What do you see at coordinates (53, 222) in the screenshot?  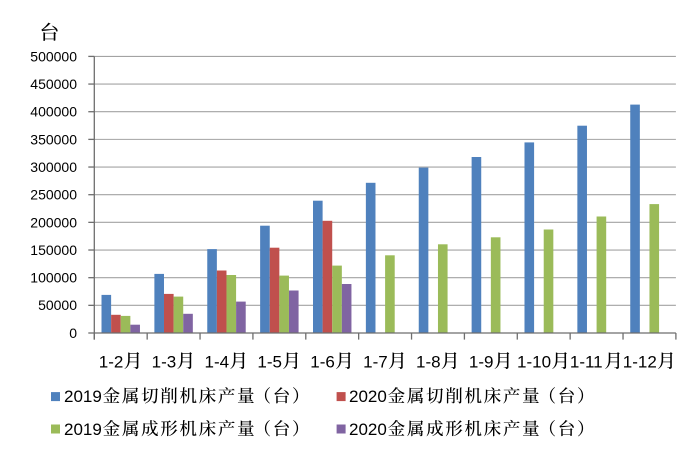 I see `svg-text: 200000` at bounding box center [53, 222].